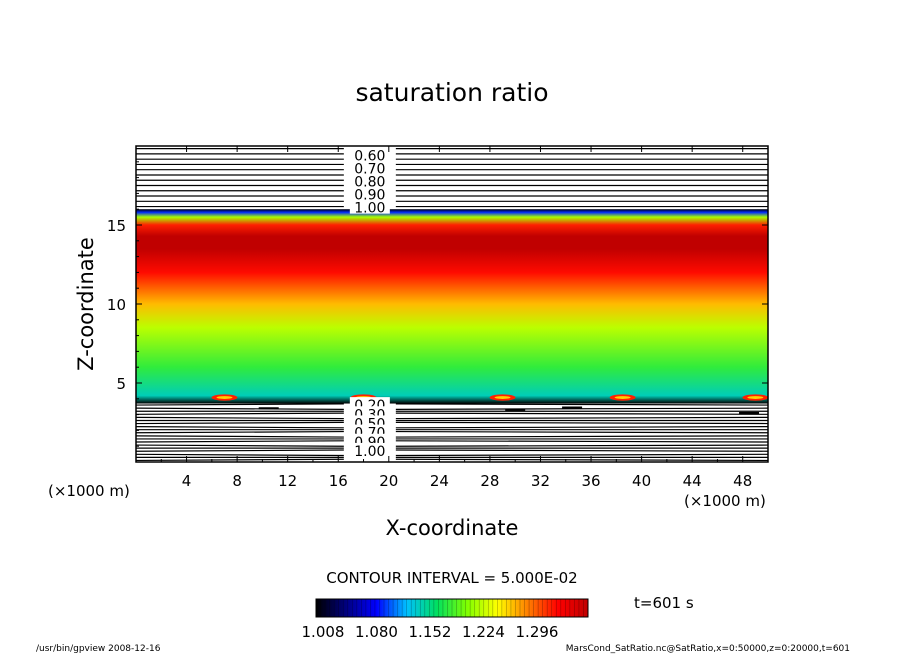 This screenshot has width=904, height=654. I want to click on colorbar-tick-label: 1.008, so click(323, 632).